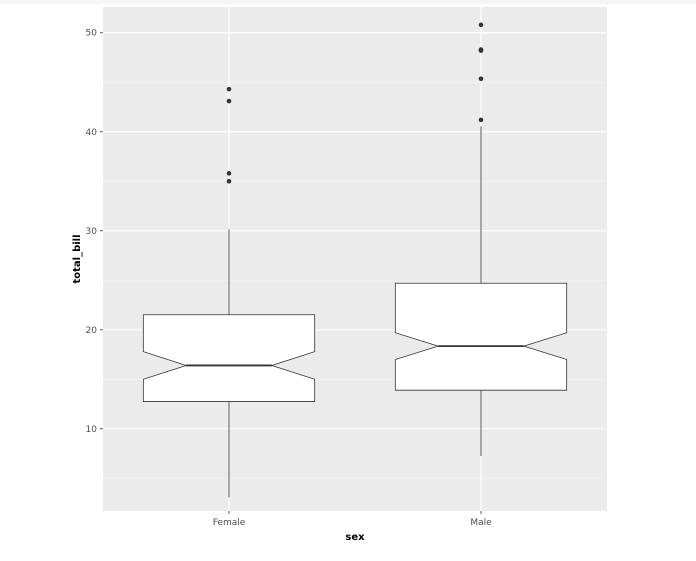  Describe the element at coordinates (92, 331) in the screenshot. I see `y-tick-label: 20` at that location.